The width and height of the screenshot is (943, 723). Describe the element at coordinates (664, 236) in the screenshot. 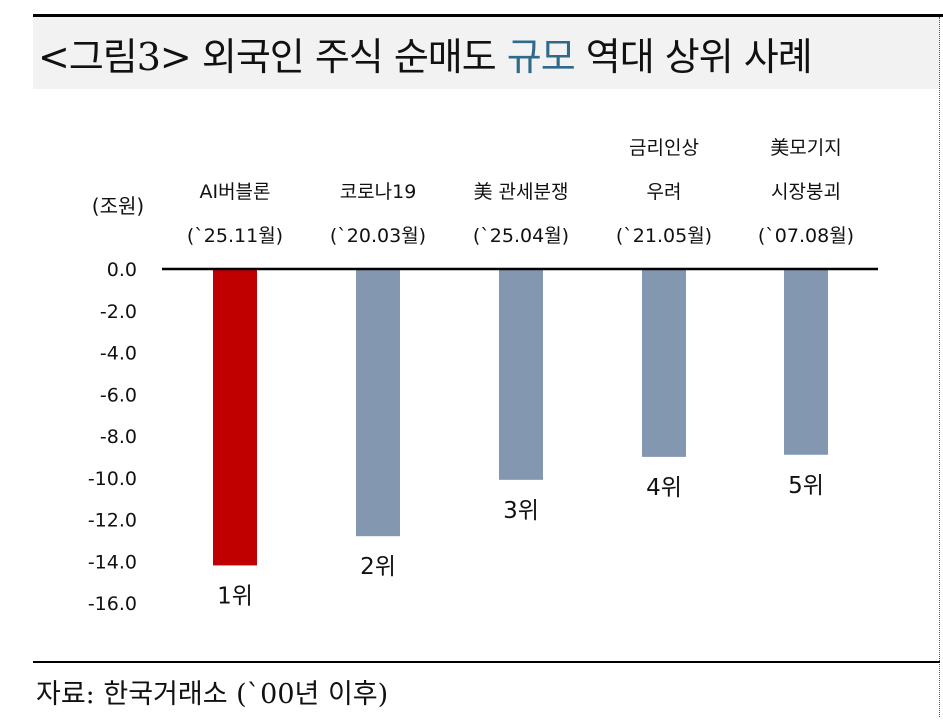

I see `category-label: (`21.05월)` at that location.